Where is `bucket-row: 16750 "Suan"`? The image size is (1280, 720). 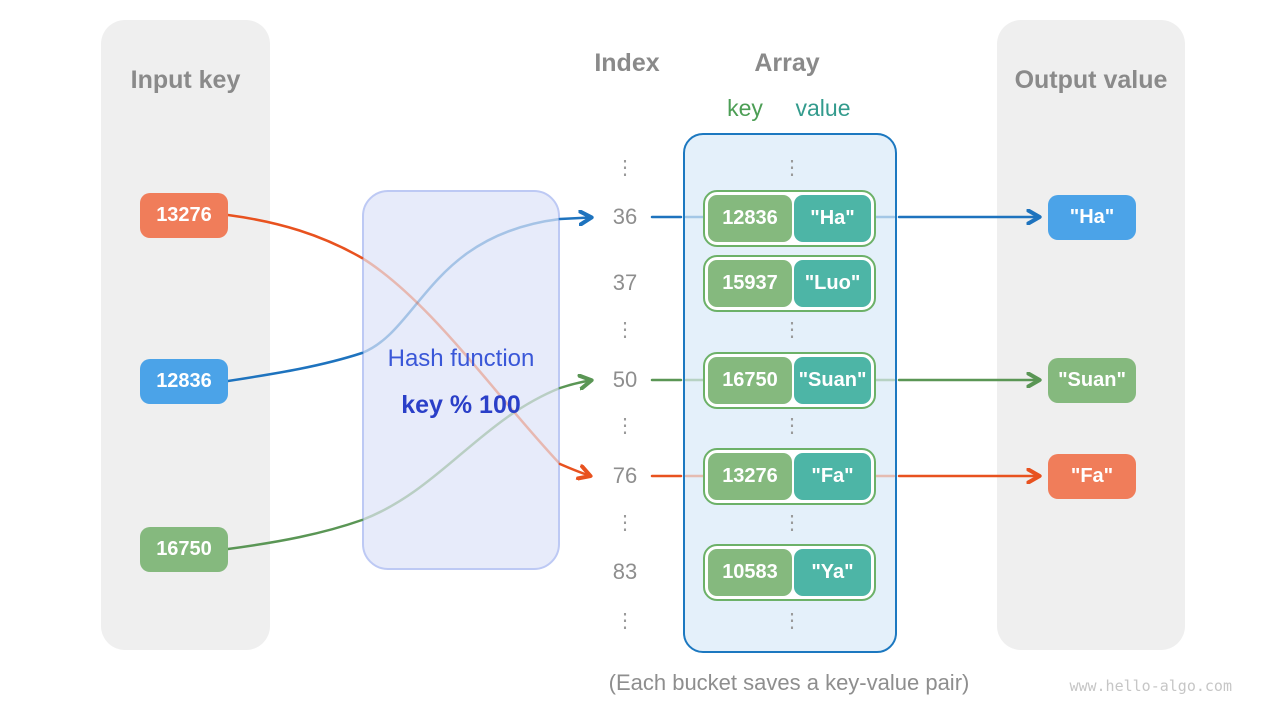
bucket-row: 16750 "Suan" is located at coordinates (789, 380).